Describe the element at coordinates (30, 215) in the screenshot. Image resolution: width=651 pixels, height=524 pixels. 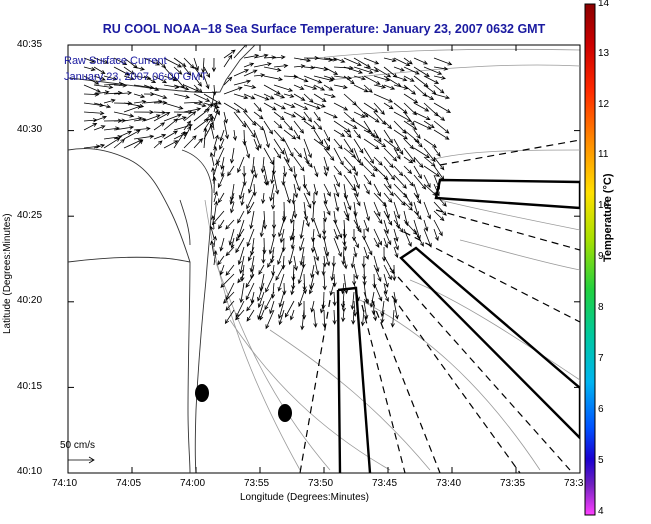
I see `y-tick-label: 40:25` at that location.